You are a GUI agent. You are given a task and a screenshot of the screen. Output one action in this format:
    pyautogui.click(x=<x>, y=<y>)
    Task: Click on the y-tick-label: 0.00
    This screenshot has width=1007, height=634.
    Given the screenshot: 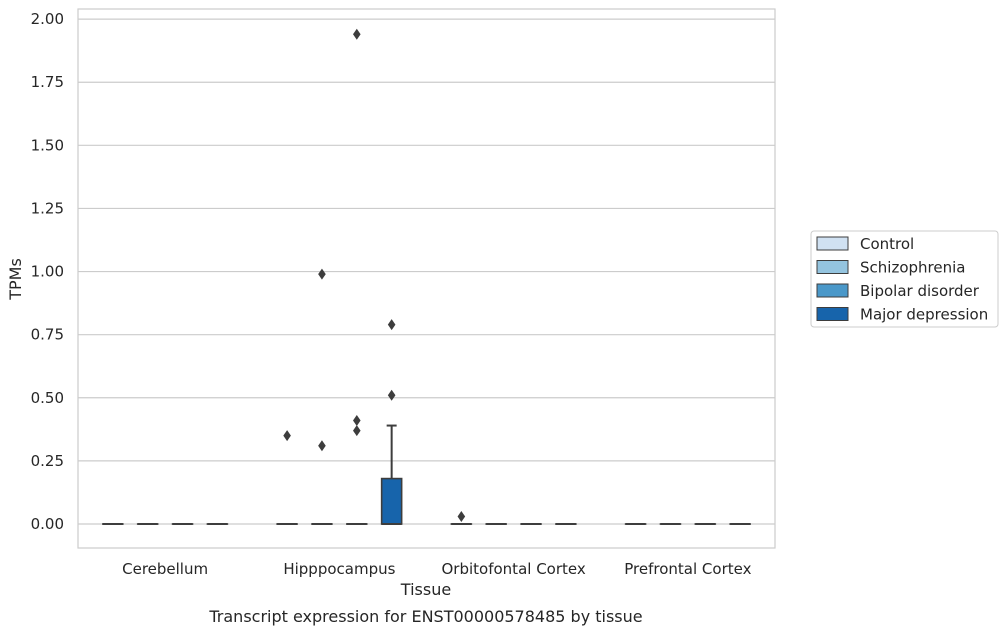 What is the action you would take?
    pyautogui.click(x=47, y=524)
    